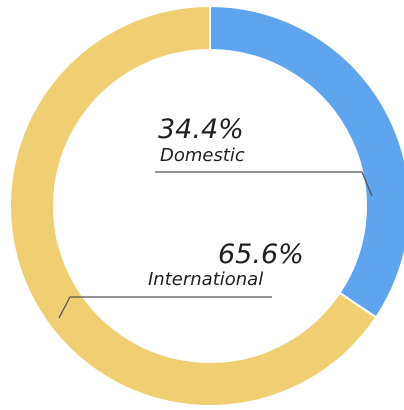 The height and width of the screenshot is (410, 404). I want to click on domestic-leader-line, so click(264, 184).